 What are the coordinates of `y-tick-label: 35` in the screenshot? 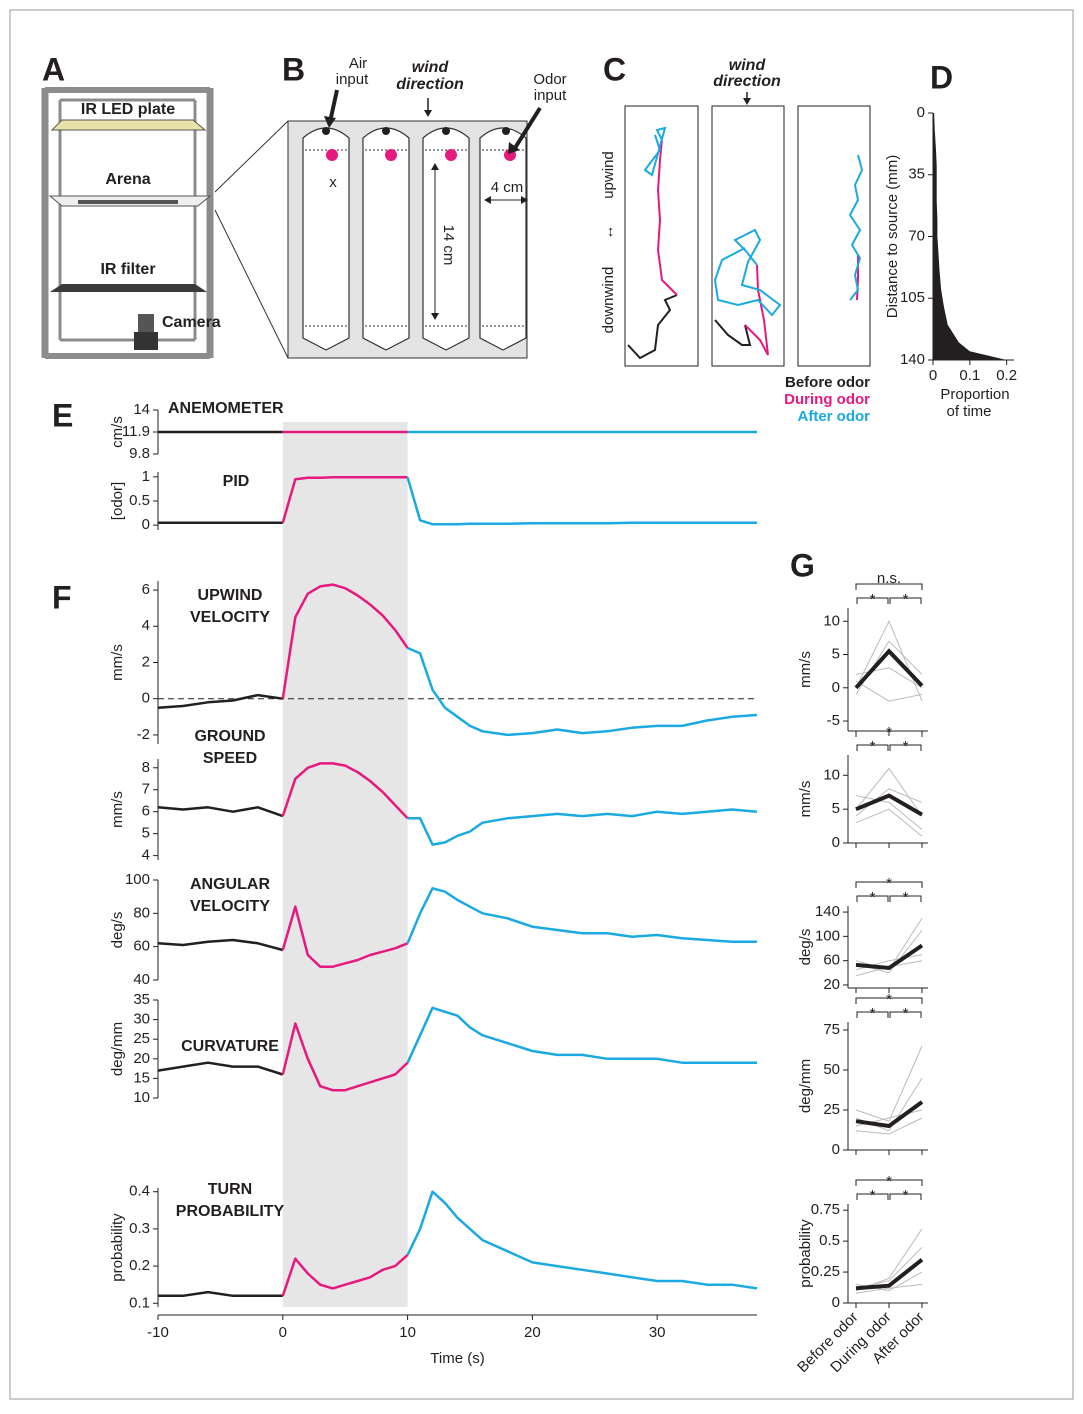 It's located at (141, 999).